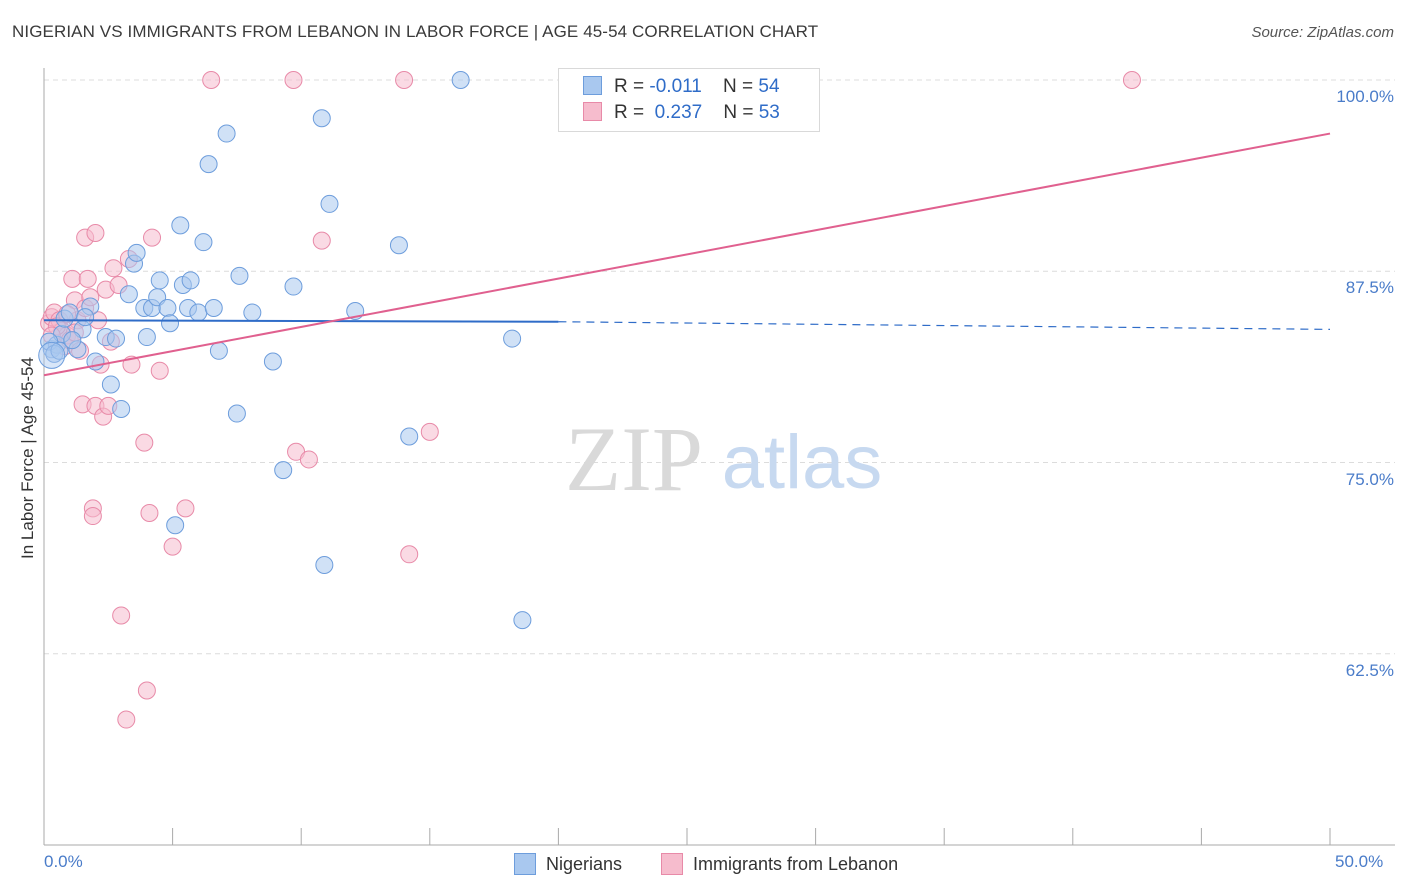 This screenshot has width=1406, height=892. I want to click on legend-row-nigerians: R = -0.011 N = 54, so click(681, 88).